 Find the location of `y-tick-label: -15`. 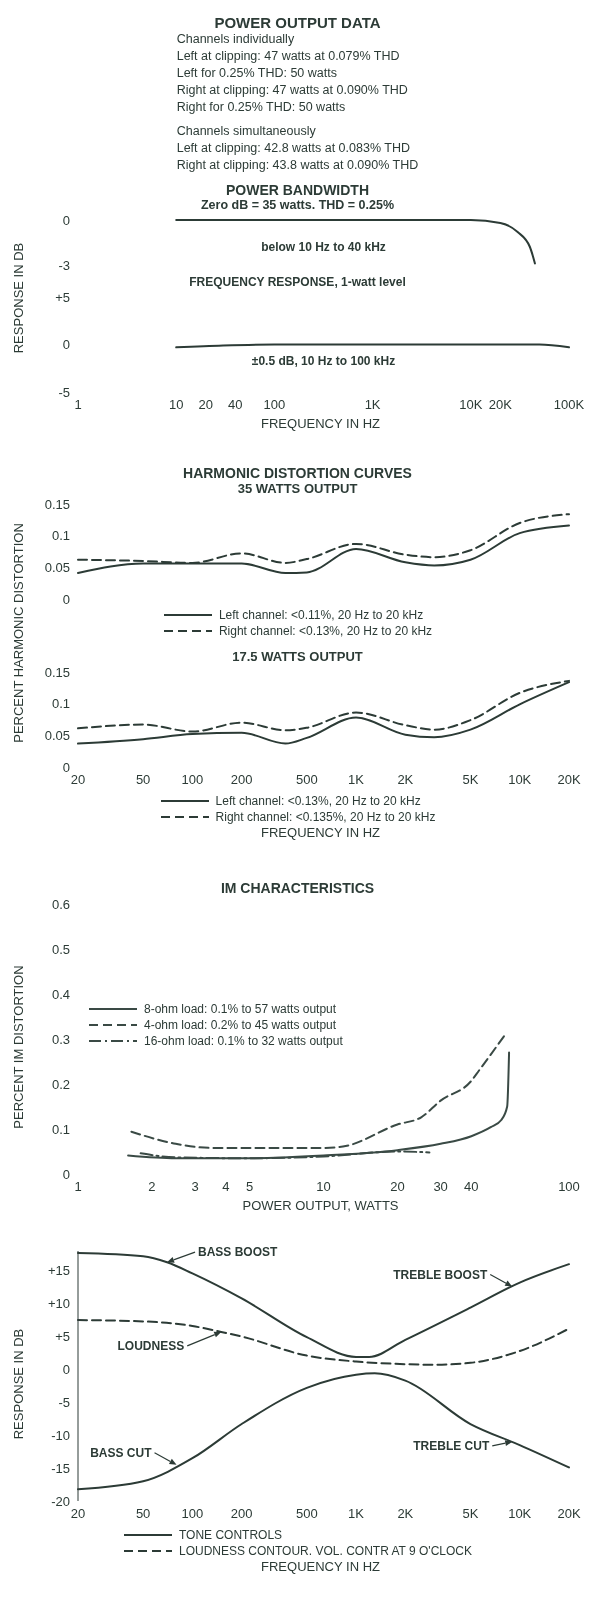

y-tick-label: -15 is located at coordinates (60, 1468).